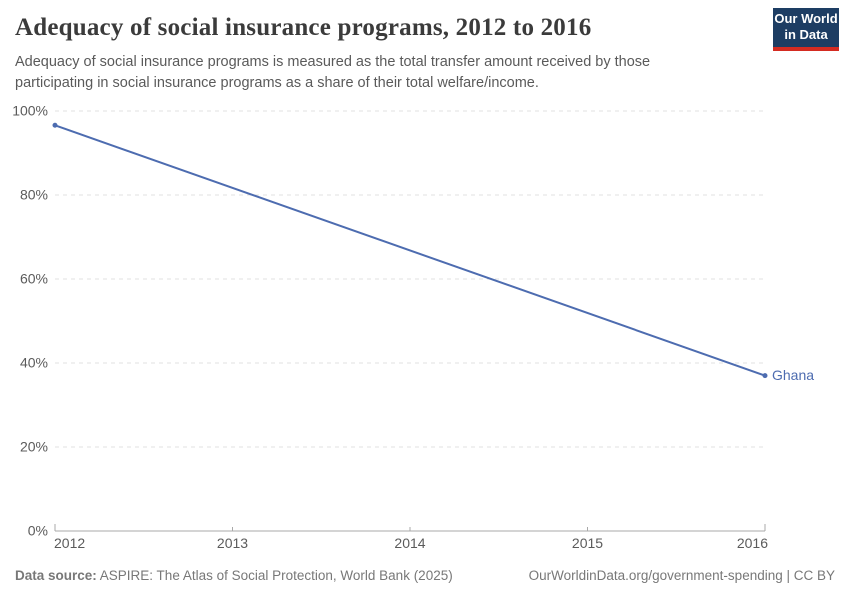 Image resolution: width=850 pixels, height=600 pixels. I want to click on x-tick-label: 2013, so click(232, 543).